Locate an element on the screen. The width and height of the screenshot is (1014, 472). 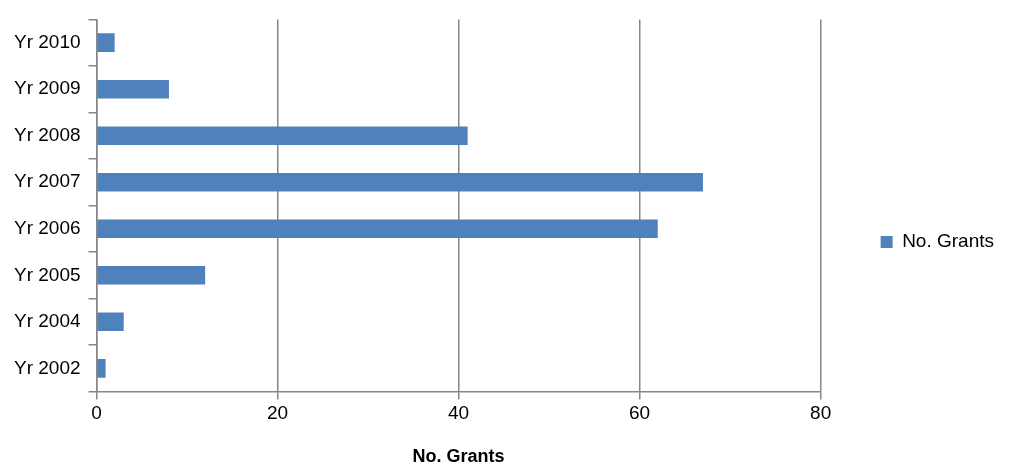
x-tick-label: 0 is located at coordinates (96, 413).